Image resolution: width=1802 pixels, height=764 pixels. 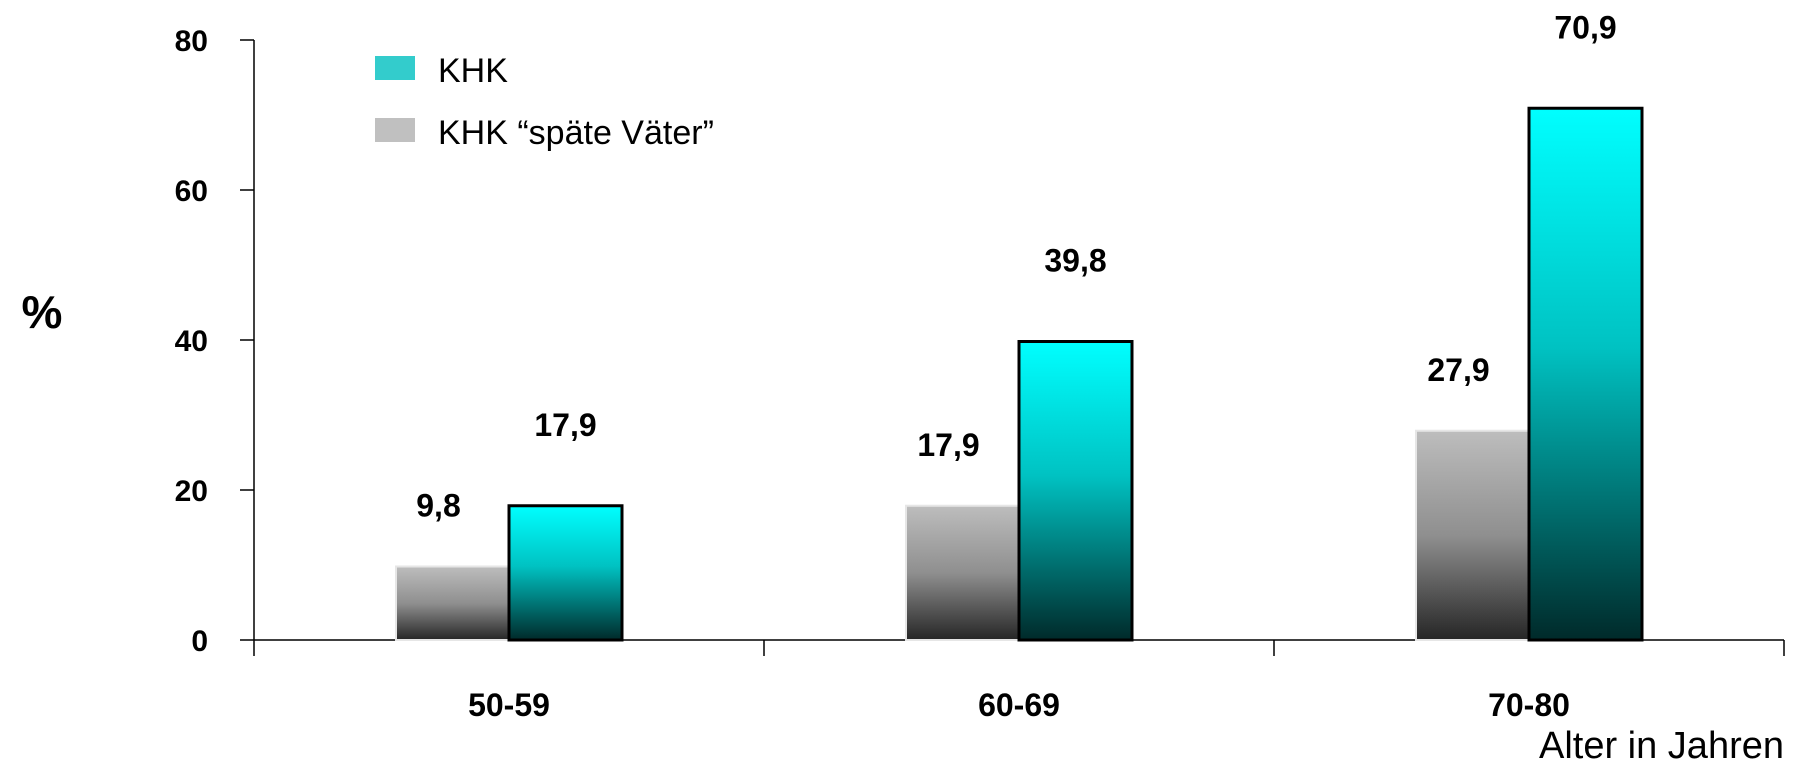 I want to click on y-axis-label: %, so click(x=42, y=312).